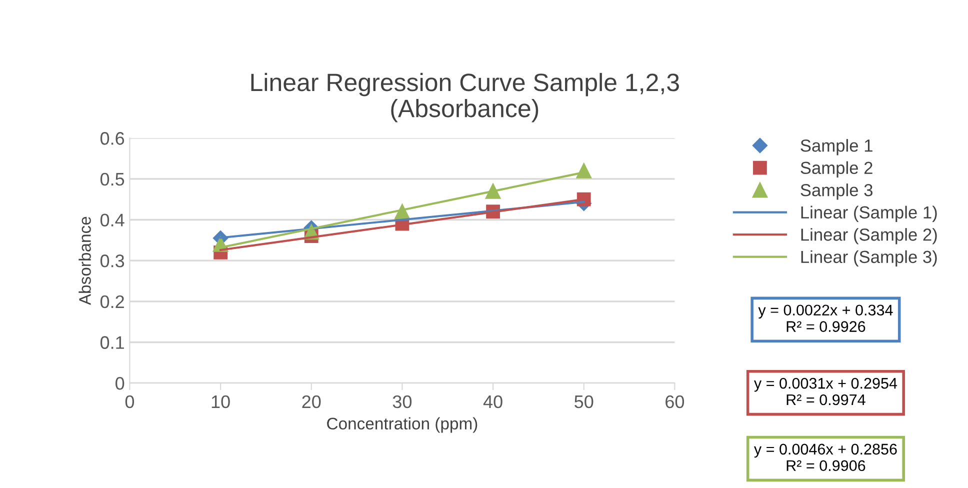  I want to click on y-tick-label: 0.3, so click(112, 261).